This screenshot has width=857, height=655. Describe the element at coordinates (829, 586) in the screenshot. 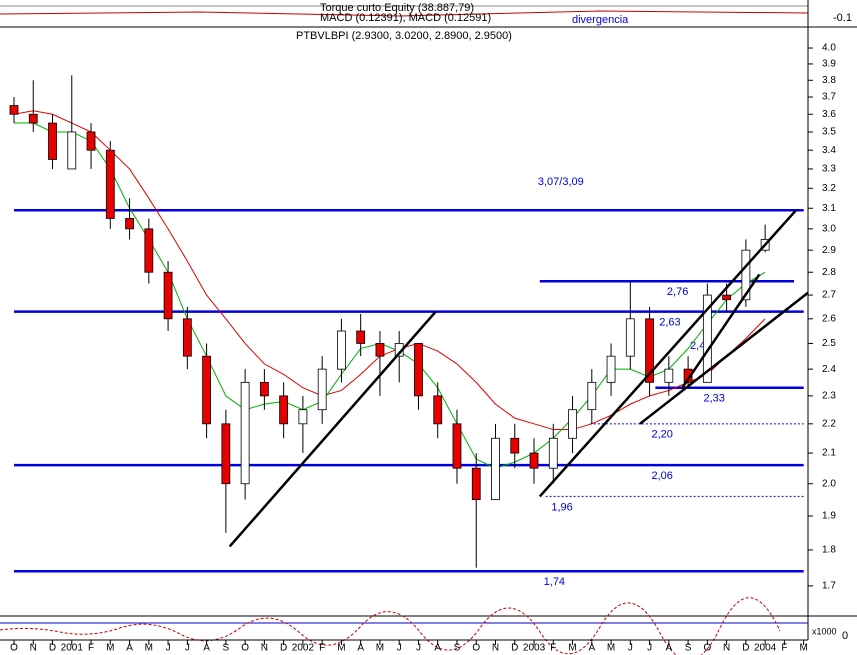

I see `y-tick-label: 1.7` at that location.